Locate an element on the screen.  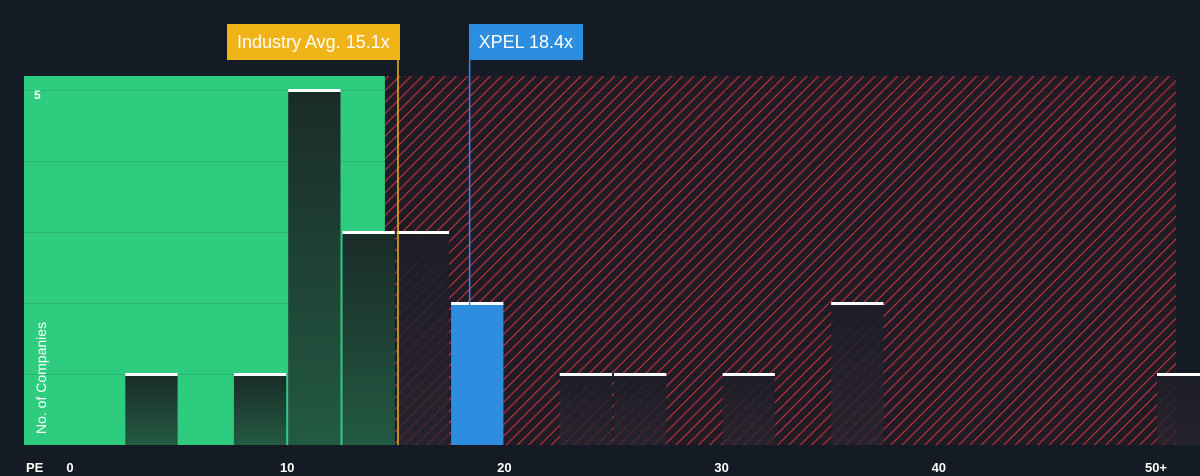
x-axis-label: PE is located at coordinates (35, 467).